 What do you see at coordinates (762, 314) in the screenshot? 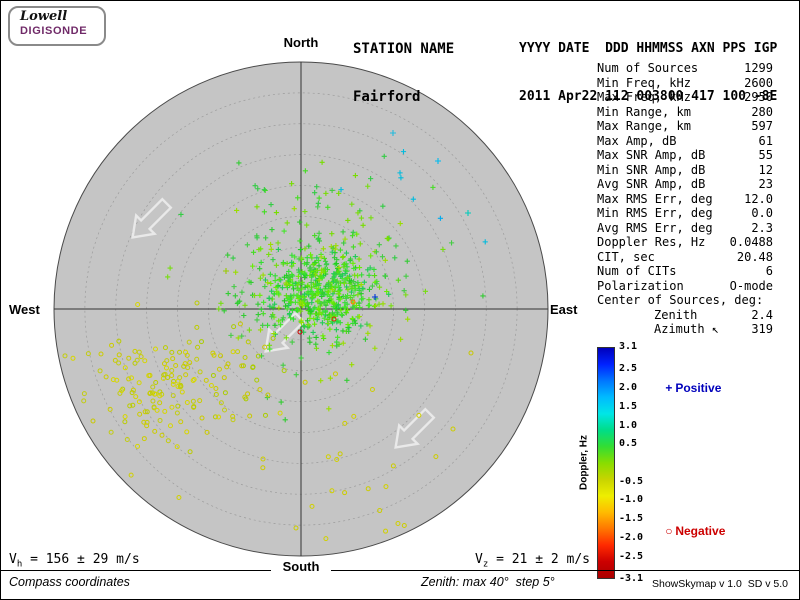
I see `stat-value: 2.4` at bounding box center [762, 314].